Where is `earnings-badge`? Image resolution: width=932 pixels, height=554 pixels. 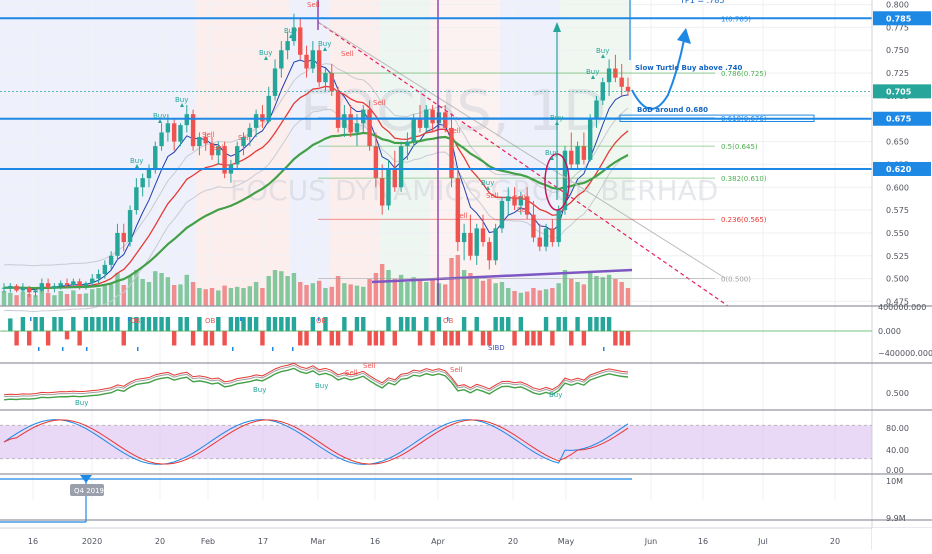
earnings-badge is located at coordinates (87, 490).